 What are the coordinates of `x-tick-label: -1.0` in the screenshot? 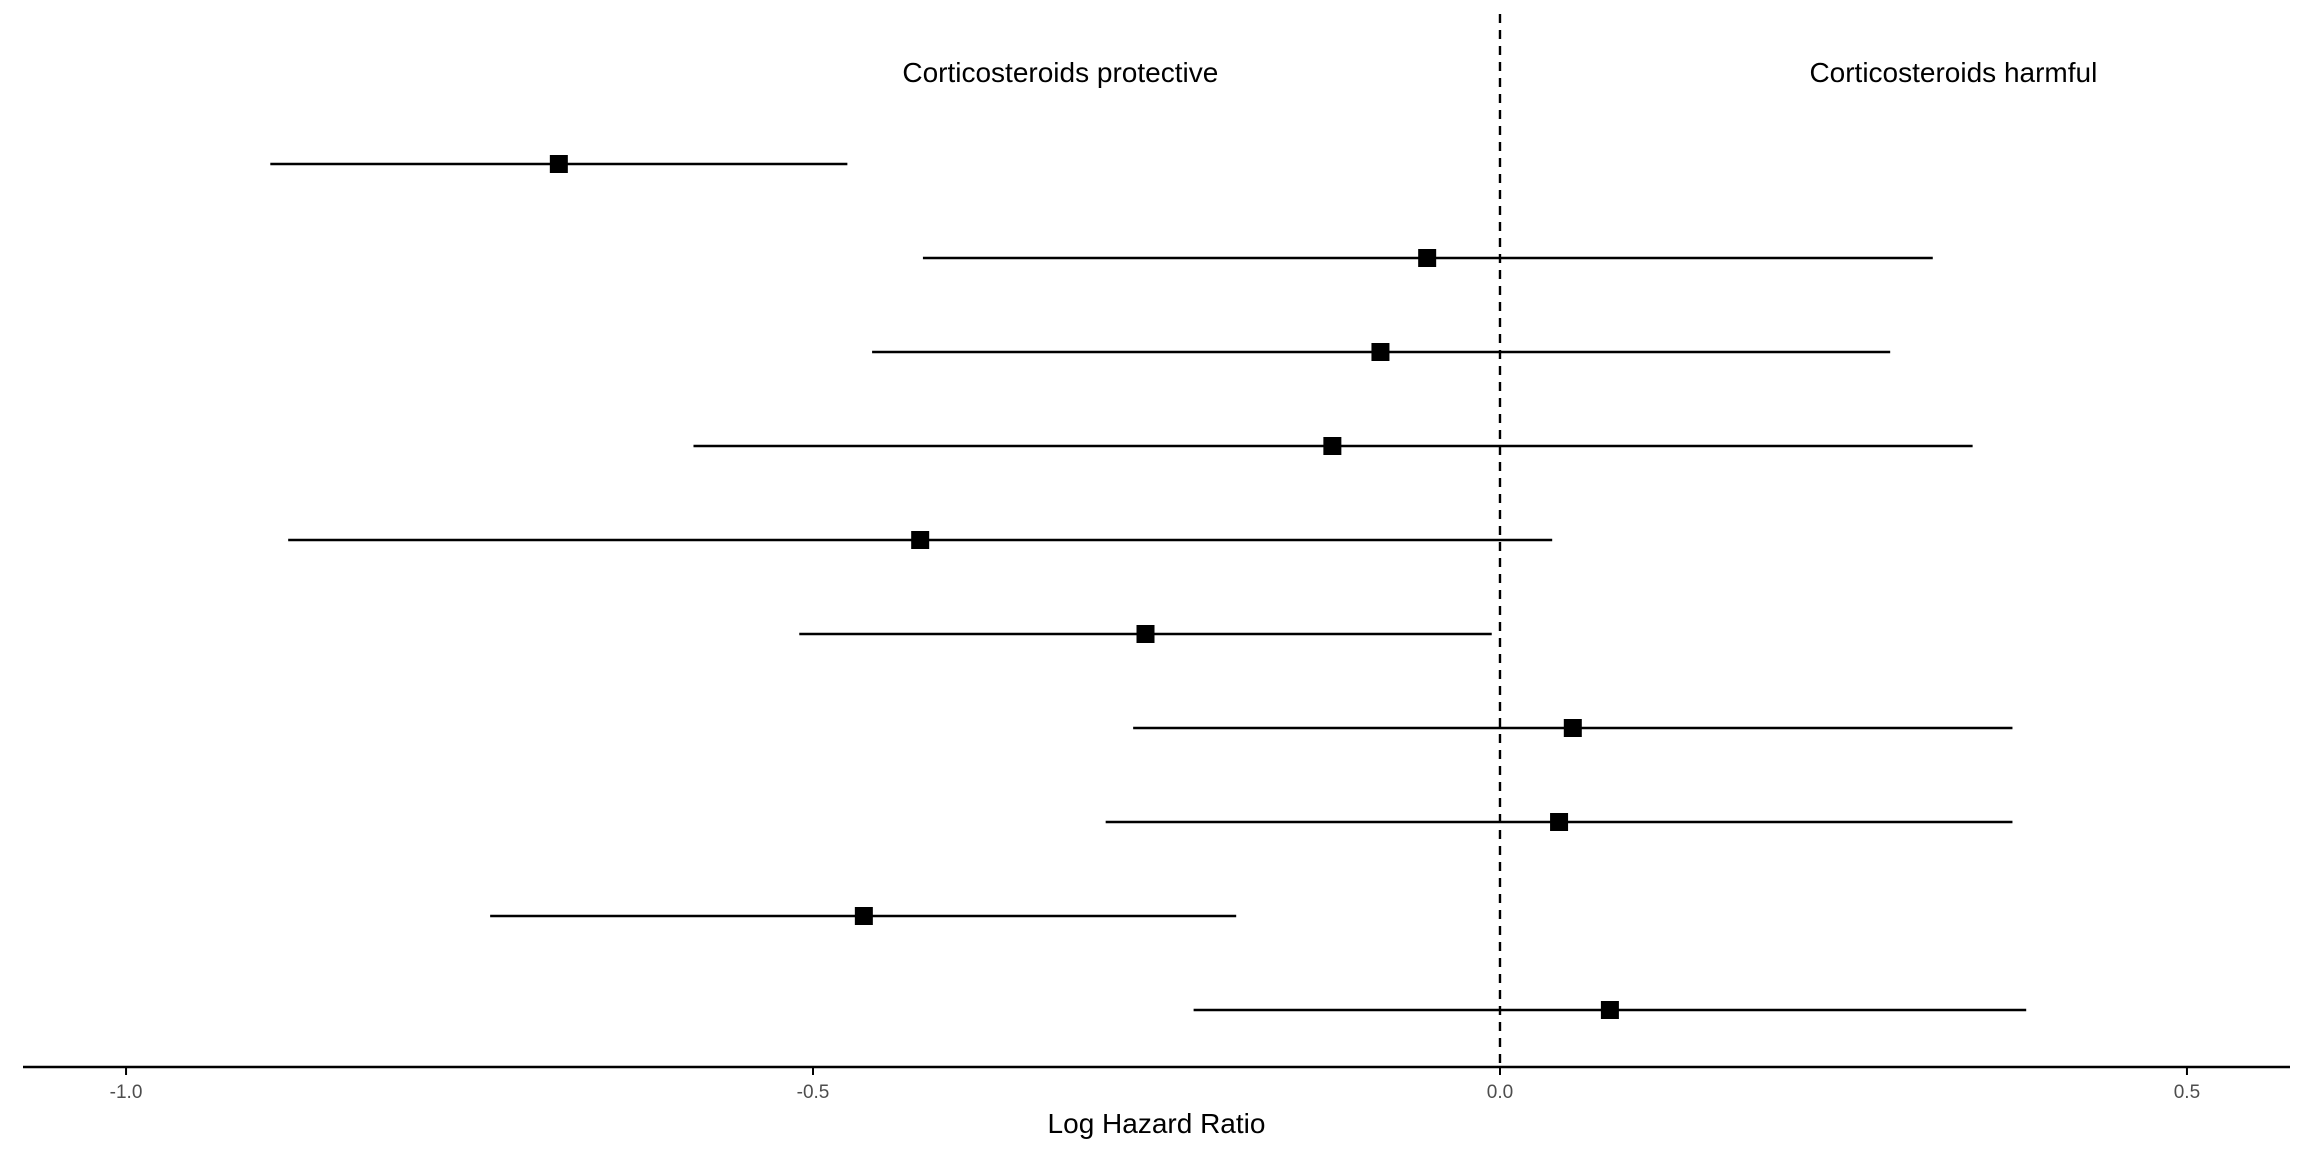 It's located at (126, 1092).